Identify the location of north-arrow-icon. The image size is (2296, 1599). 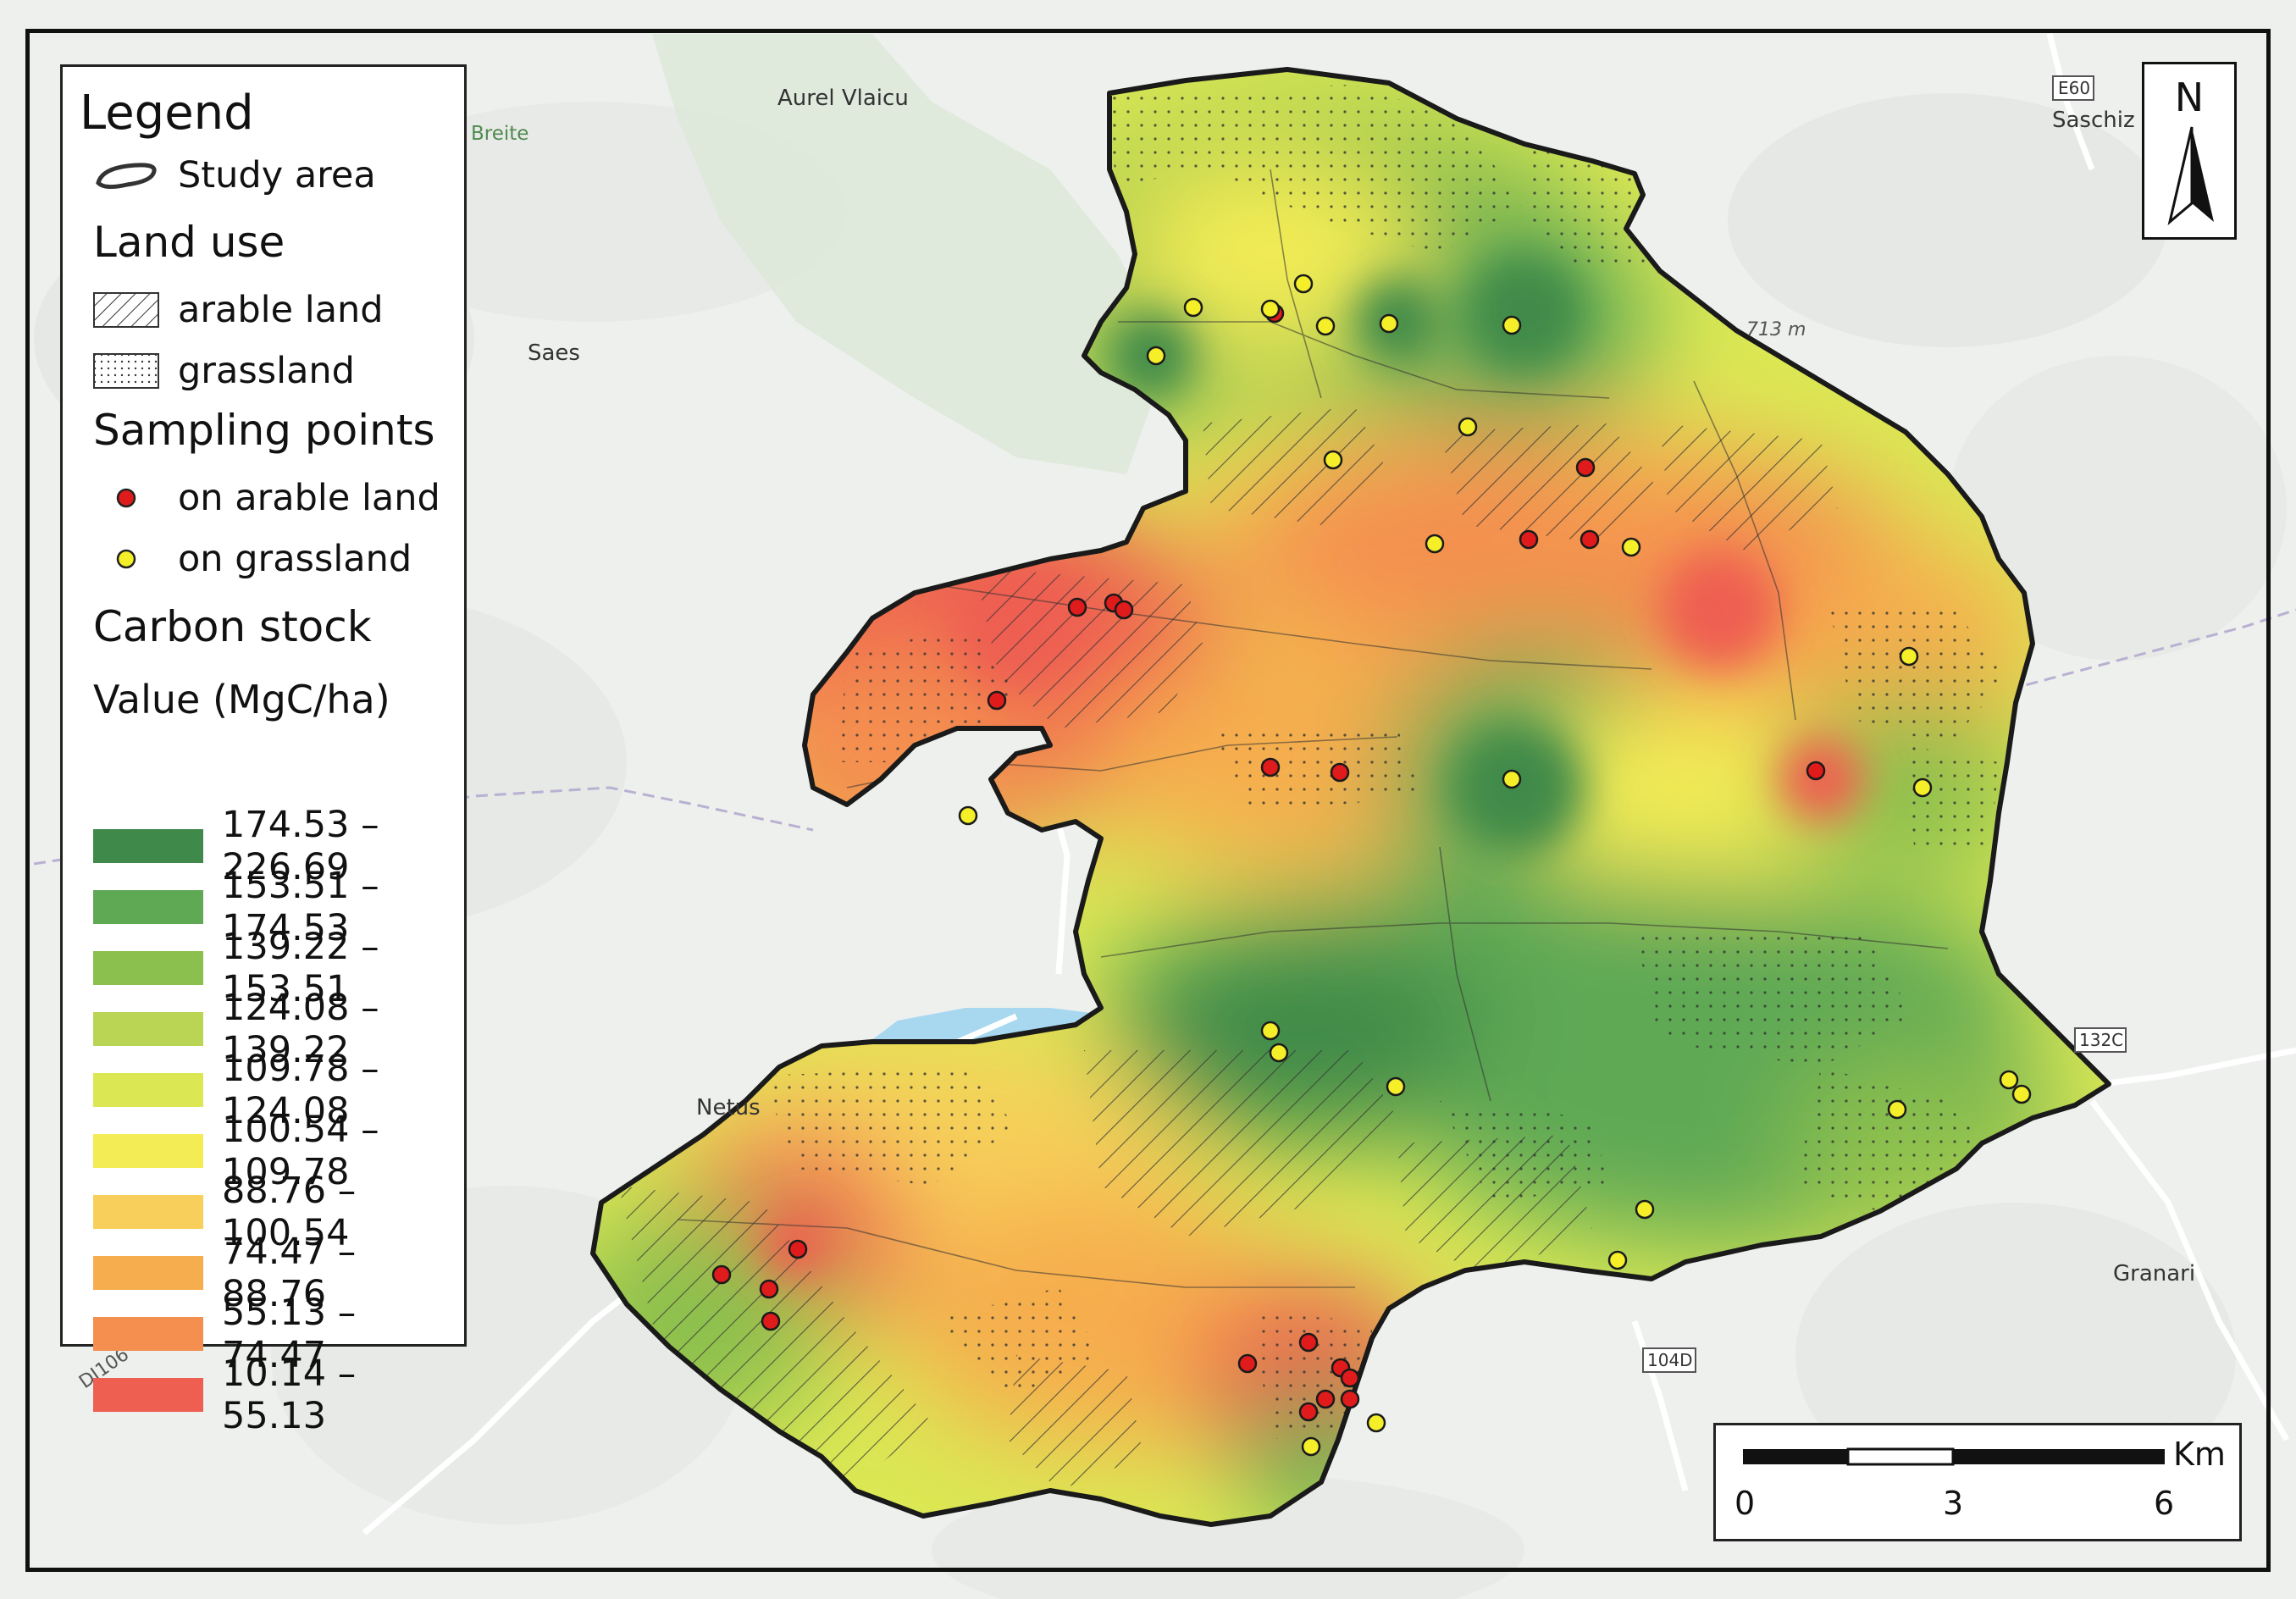
(2190, 175).